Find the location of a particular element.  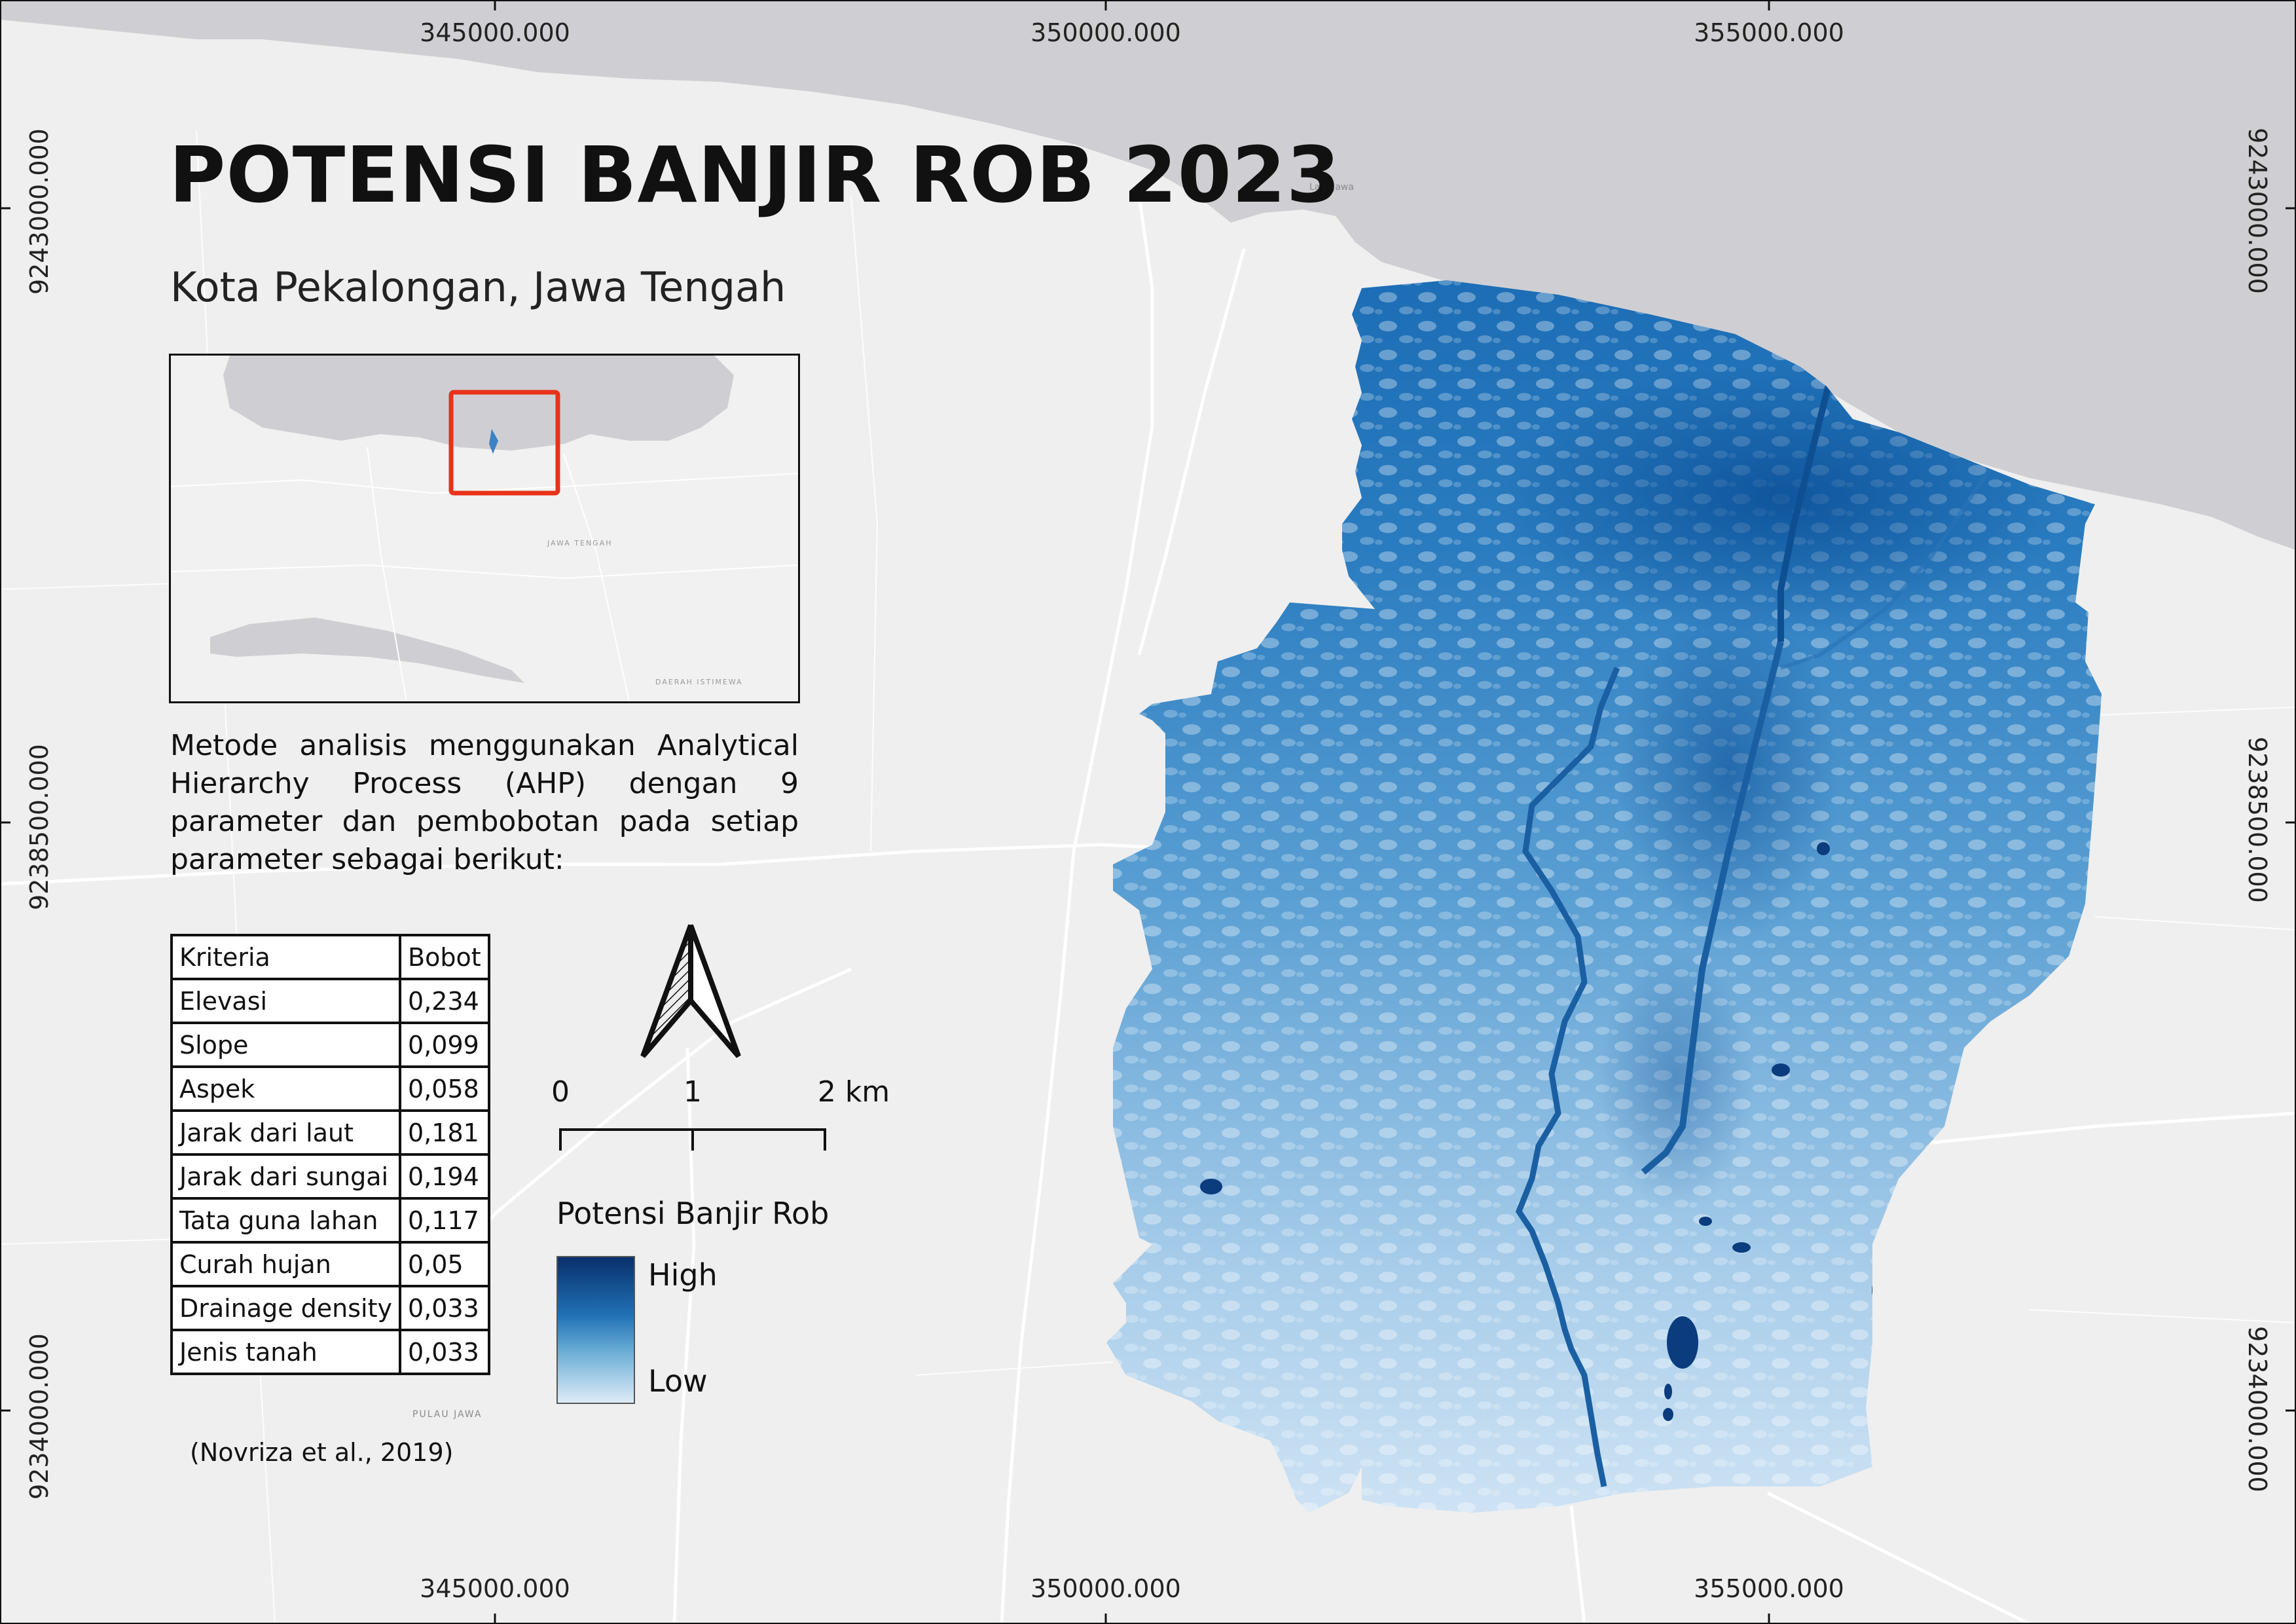

table-row: Aspek 0,058 is located at coordinates (330, 1088).